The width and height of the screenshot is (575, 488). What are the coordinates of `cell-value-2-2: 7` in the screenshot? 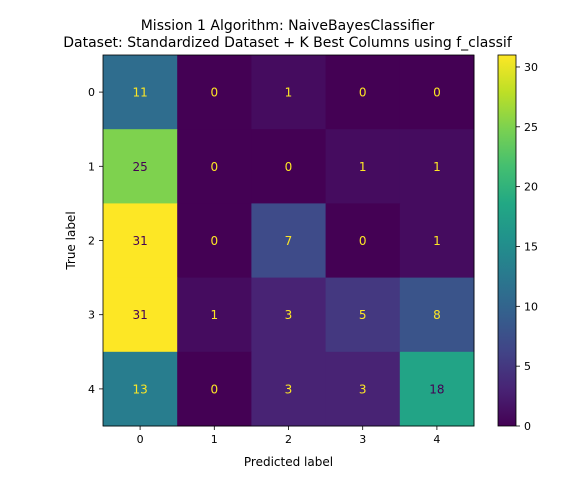 It's located at (289, 241).